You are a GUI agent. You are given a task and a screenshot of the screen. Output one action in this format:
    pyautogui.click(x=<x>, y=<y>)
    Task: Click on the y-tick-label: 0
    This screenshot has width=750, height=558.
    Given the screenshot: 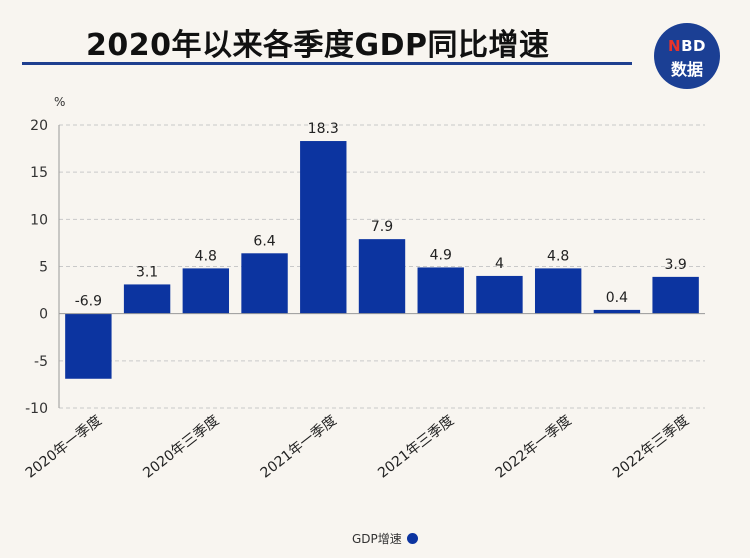 What is the action you would take?
    pyautogui.click(x=43, y=315)
    